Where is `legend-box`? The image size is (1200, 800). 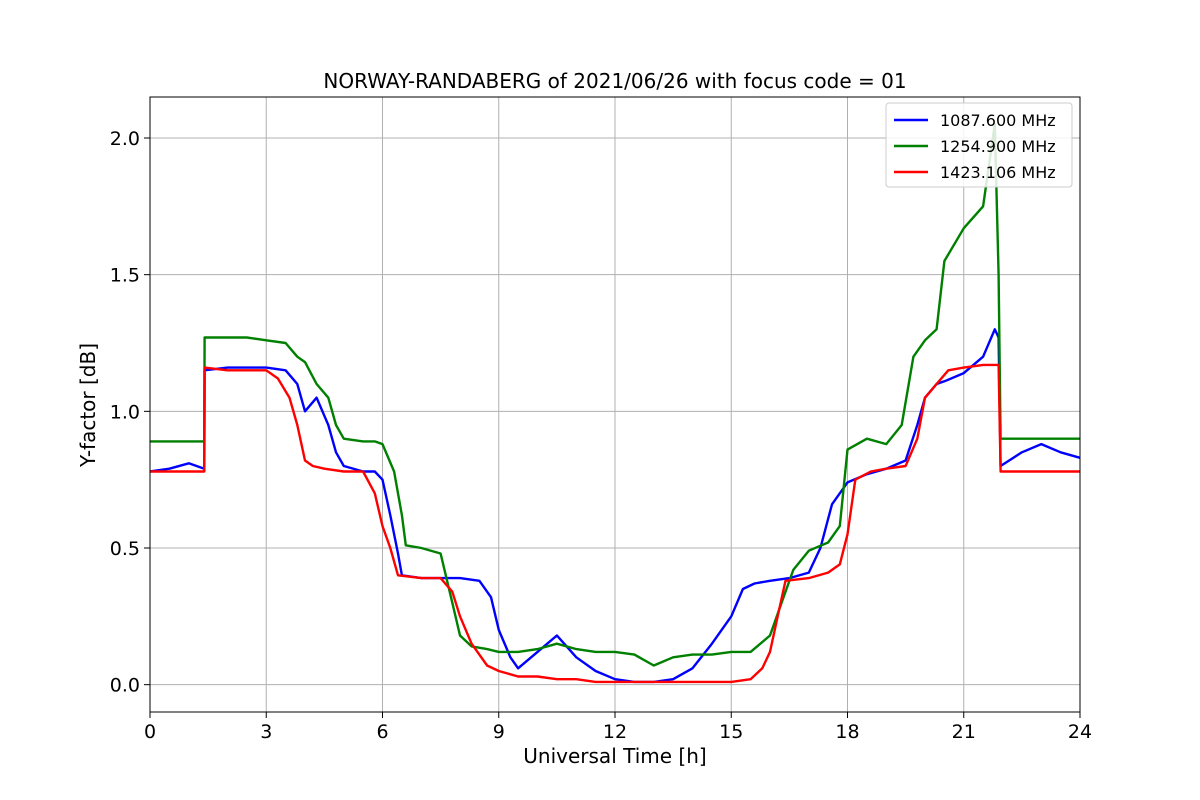
legend-box is located at coordinates (979, 145).